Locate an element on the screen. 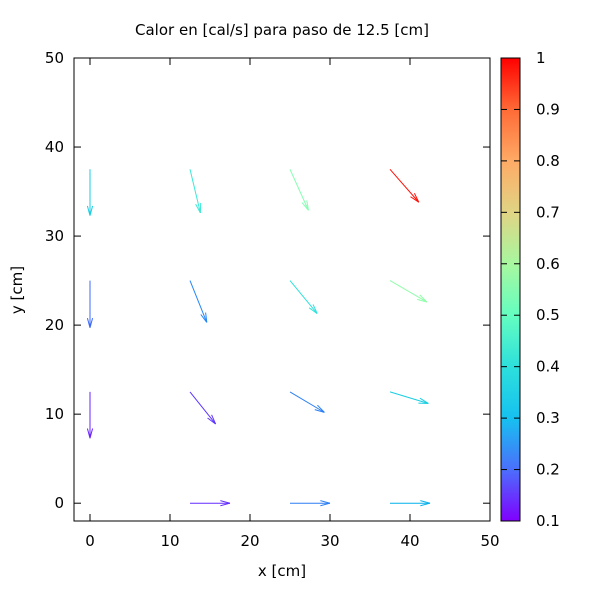 The image size is (600, 600). y-tick-label: 40 is located at coordinates (54, 147).